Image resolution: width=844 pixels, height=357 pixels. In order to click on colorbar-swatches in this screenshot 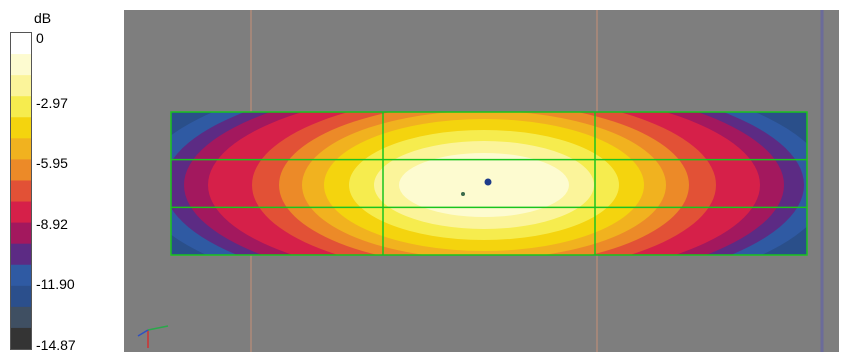, I will do `click(21, 191)`.